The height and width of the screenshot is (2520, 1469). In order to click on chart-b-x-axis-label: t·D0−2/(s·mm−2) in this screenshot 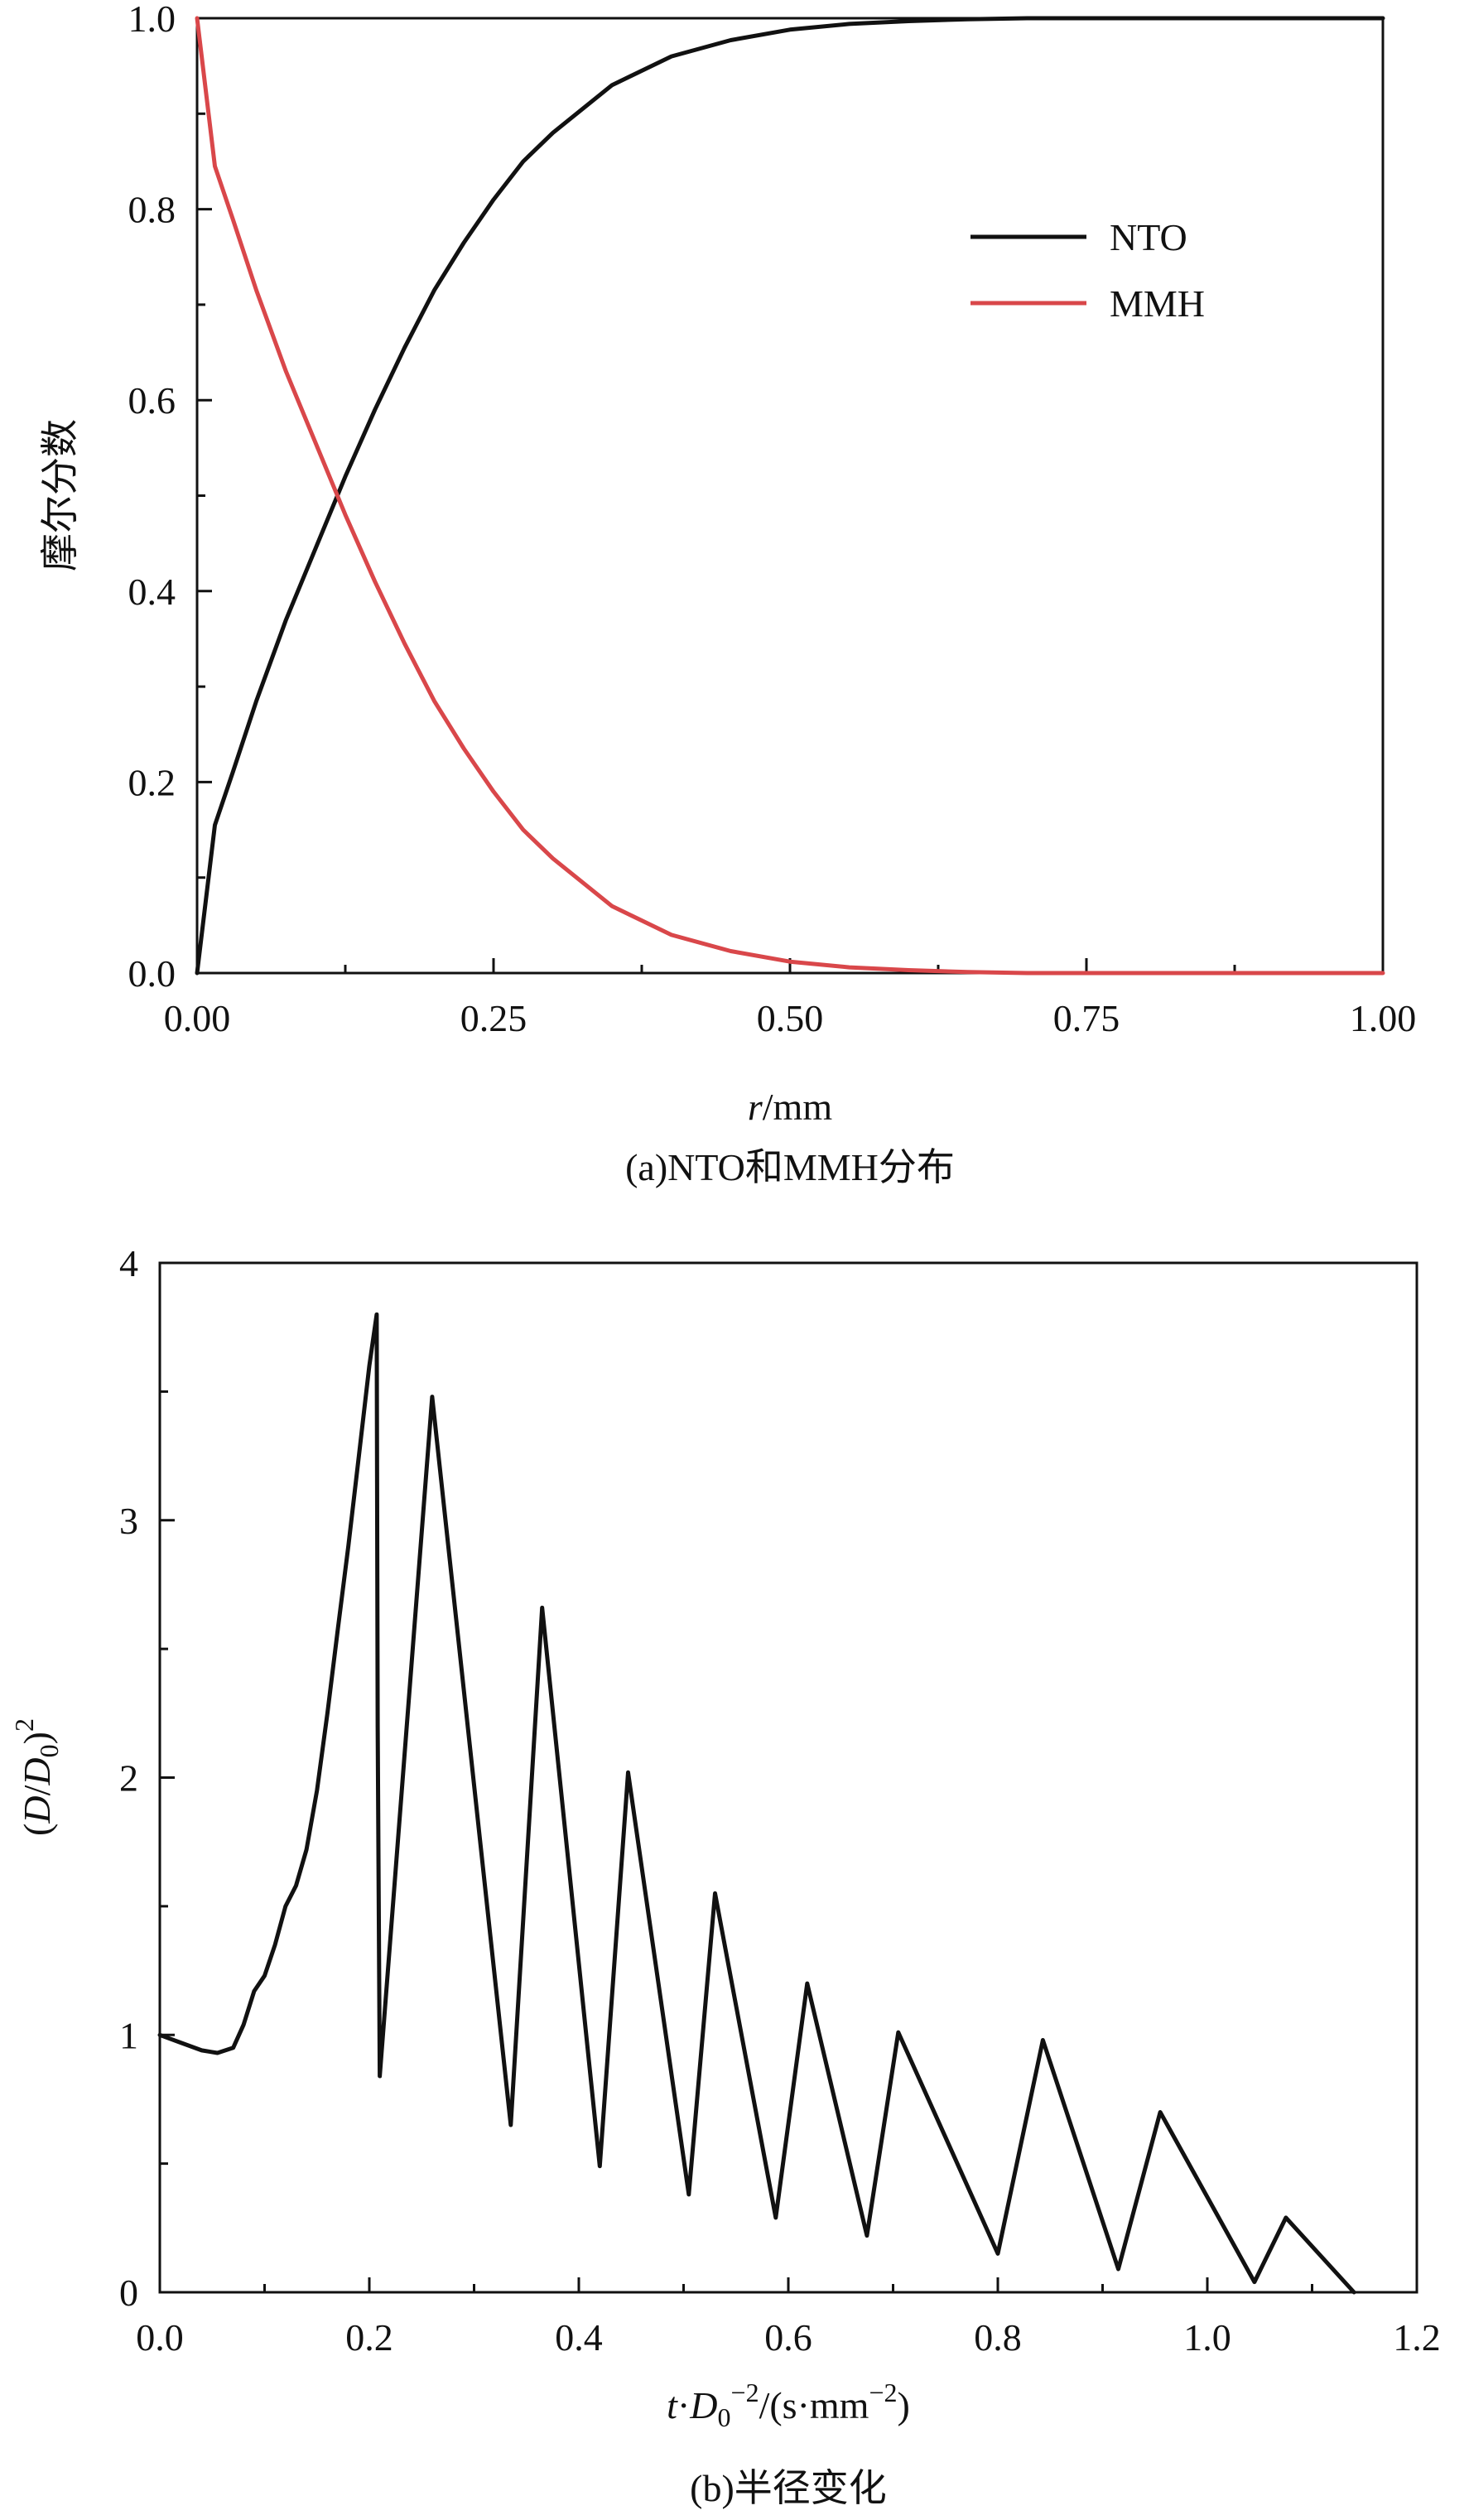, I will do `click(788, 2405)`.